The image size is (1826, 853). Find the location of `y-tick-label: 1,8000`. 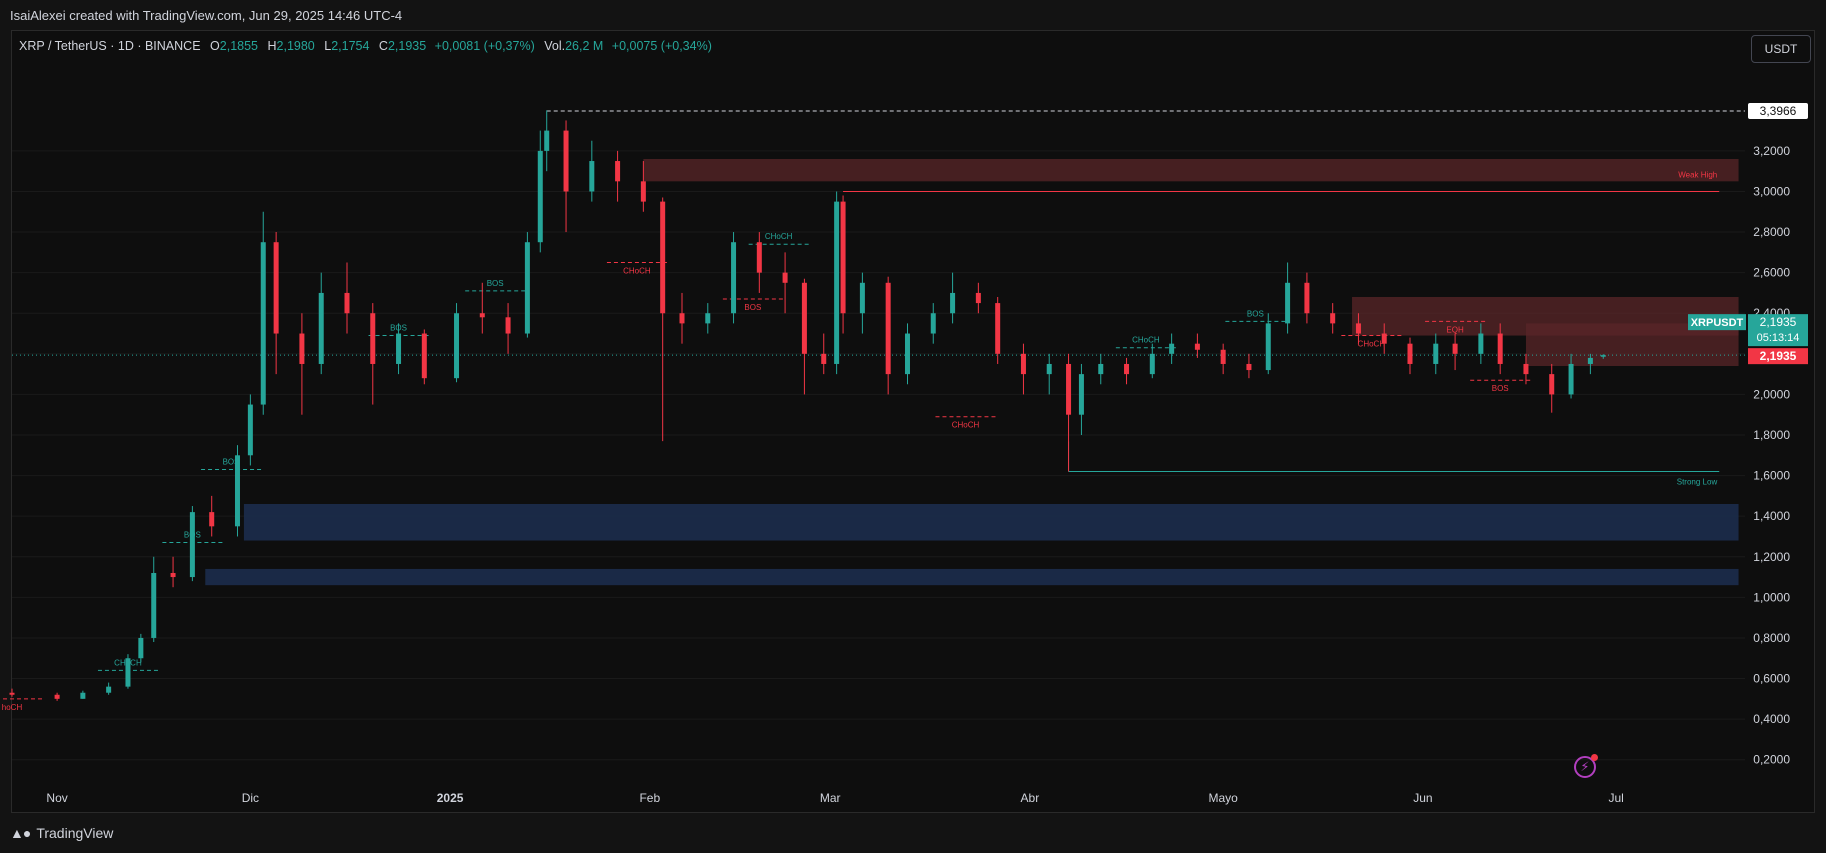

y-tick-label: 1,8000 is located at coordinates (1771, 435).